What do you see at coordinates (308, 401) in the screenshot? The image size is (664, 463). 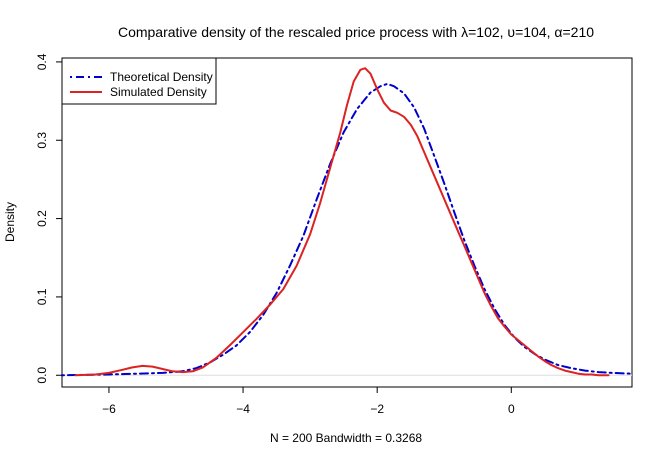 I see `x-axis: −6 −4 −2 0` at bounding box center [308, 401].